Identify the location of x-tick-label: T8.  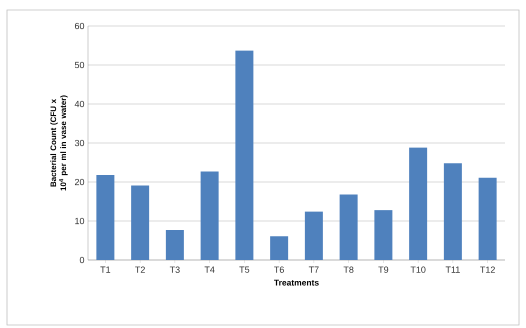
(349, 269).